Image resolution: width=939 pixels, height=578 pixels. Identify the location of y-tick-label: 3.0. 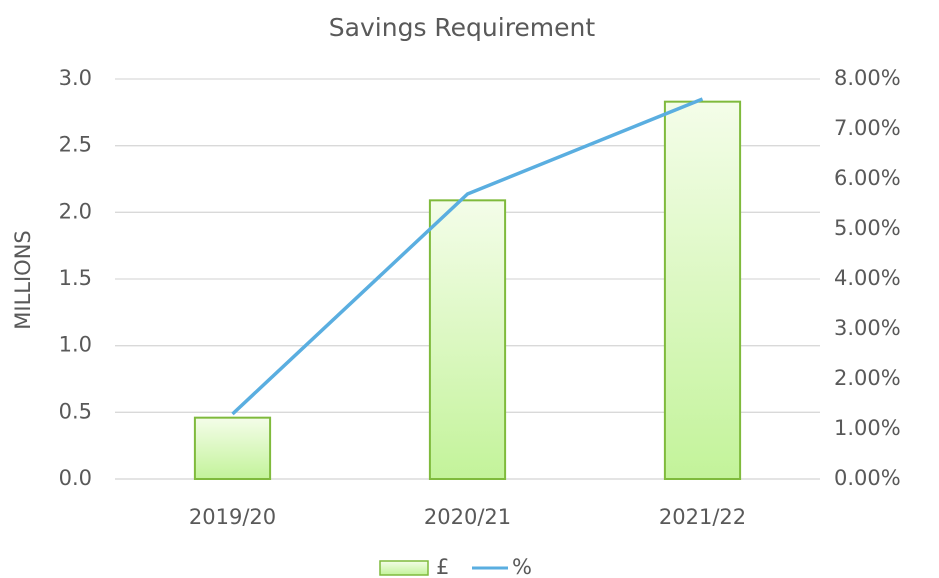
(75, 78).